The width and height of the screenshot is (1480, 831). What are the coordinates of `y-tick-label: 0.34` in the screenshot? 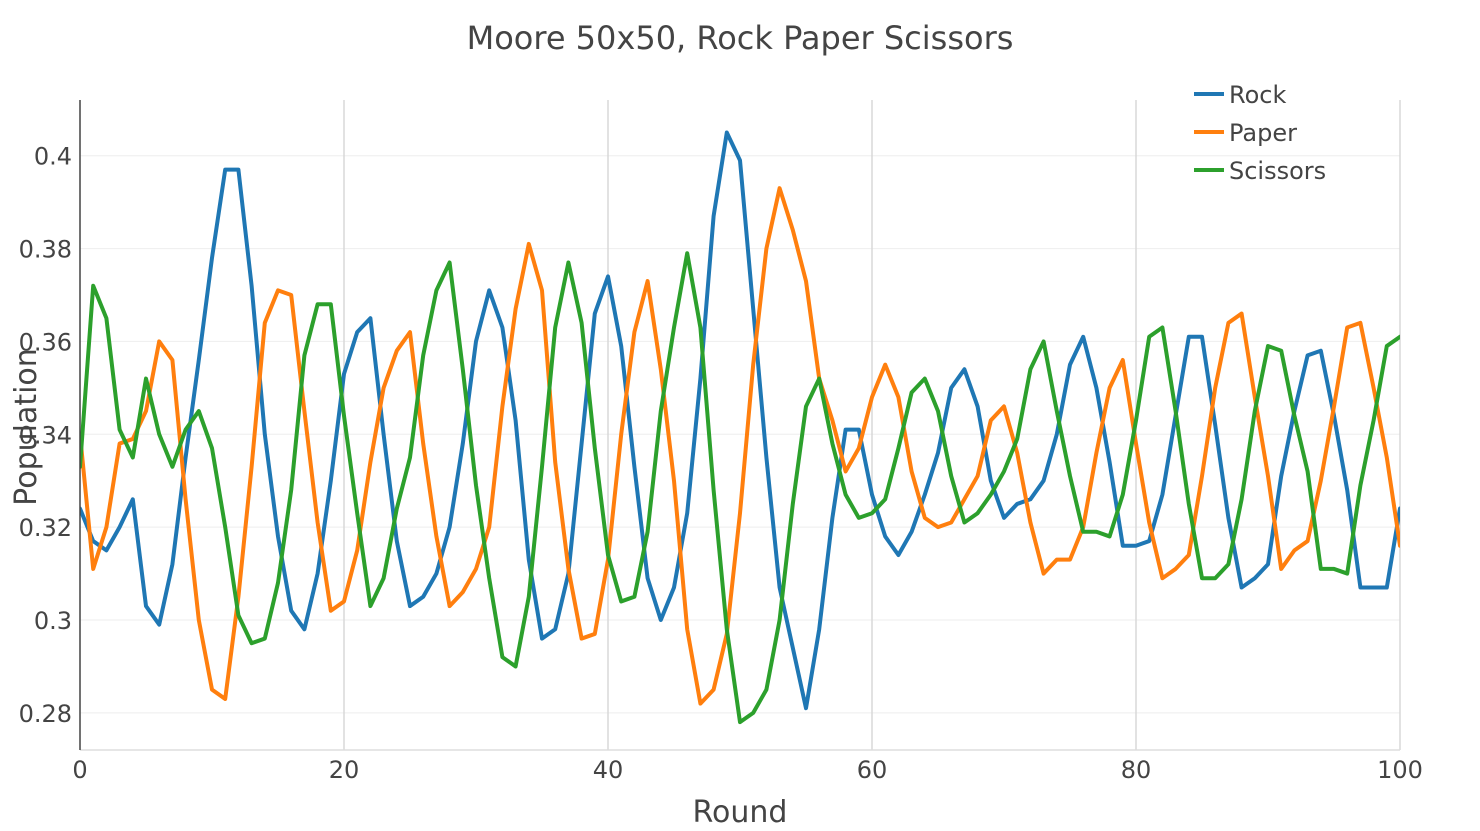 It's located at (45, 435).